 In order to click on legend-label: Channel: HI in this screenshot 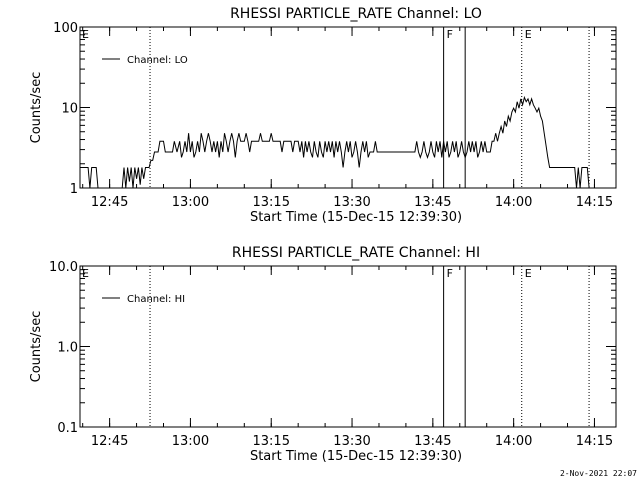, I will do `click(156, 299)`.